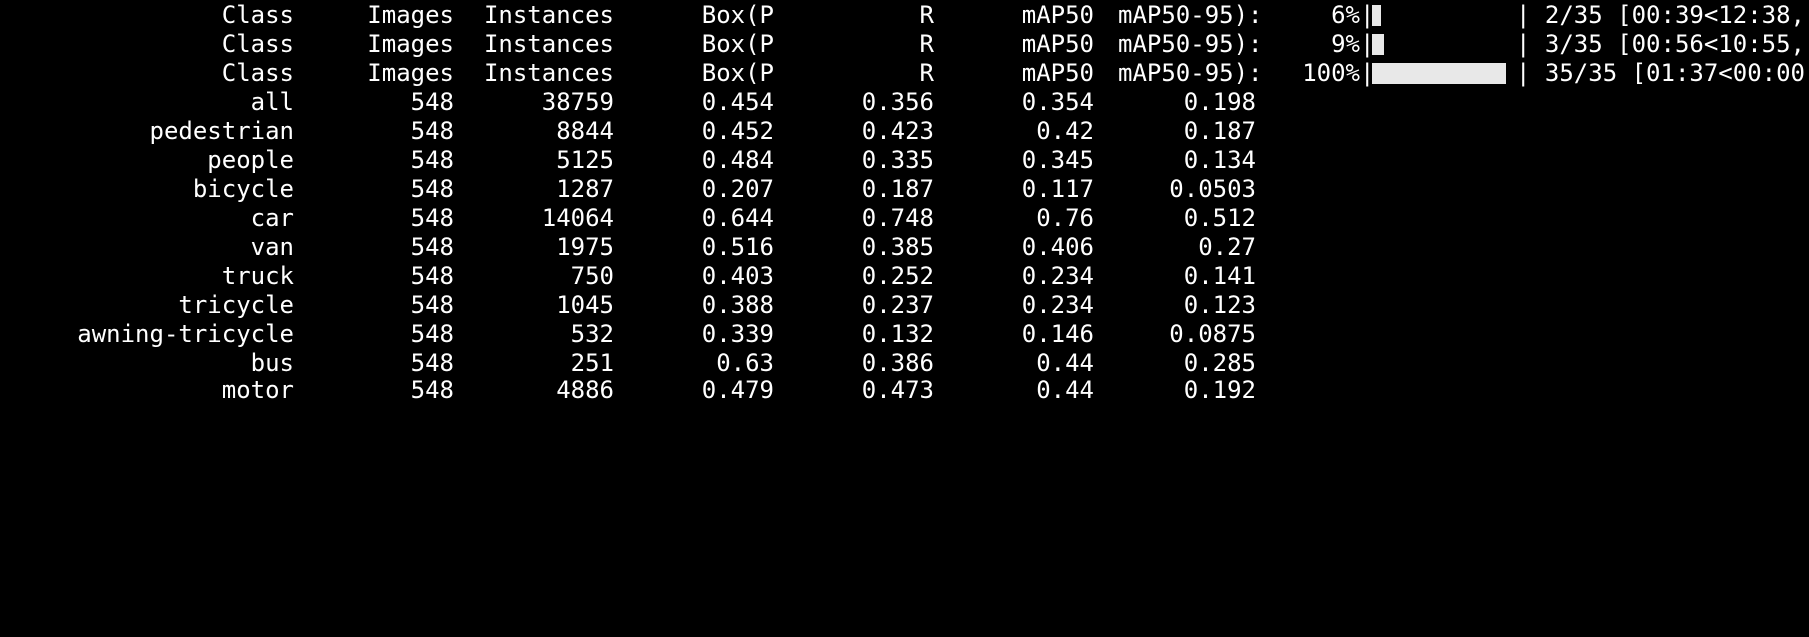 The image size is (1809, 637). What do you see at coordinates (1065, 218) in the screenshot?
I see `map50-value: 0.76` at bounding box center [1065, 218].